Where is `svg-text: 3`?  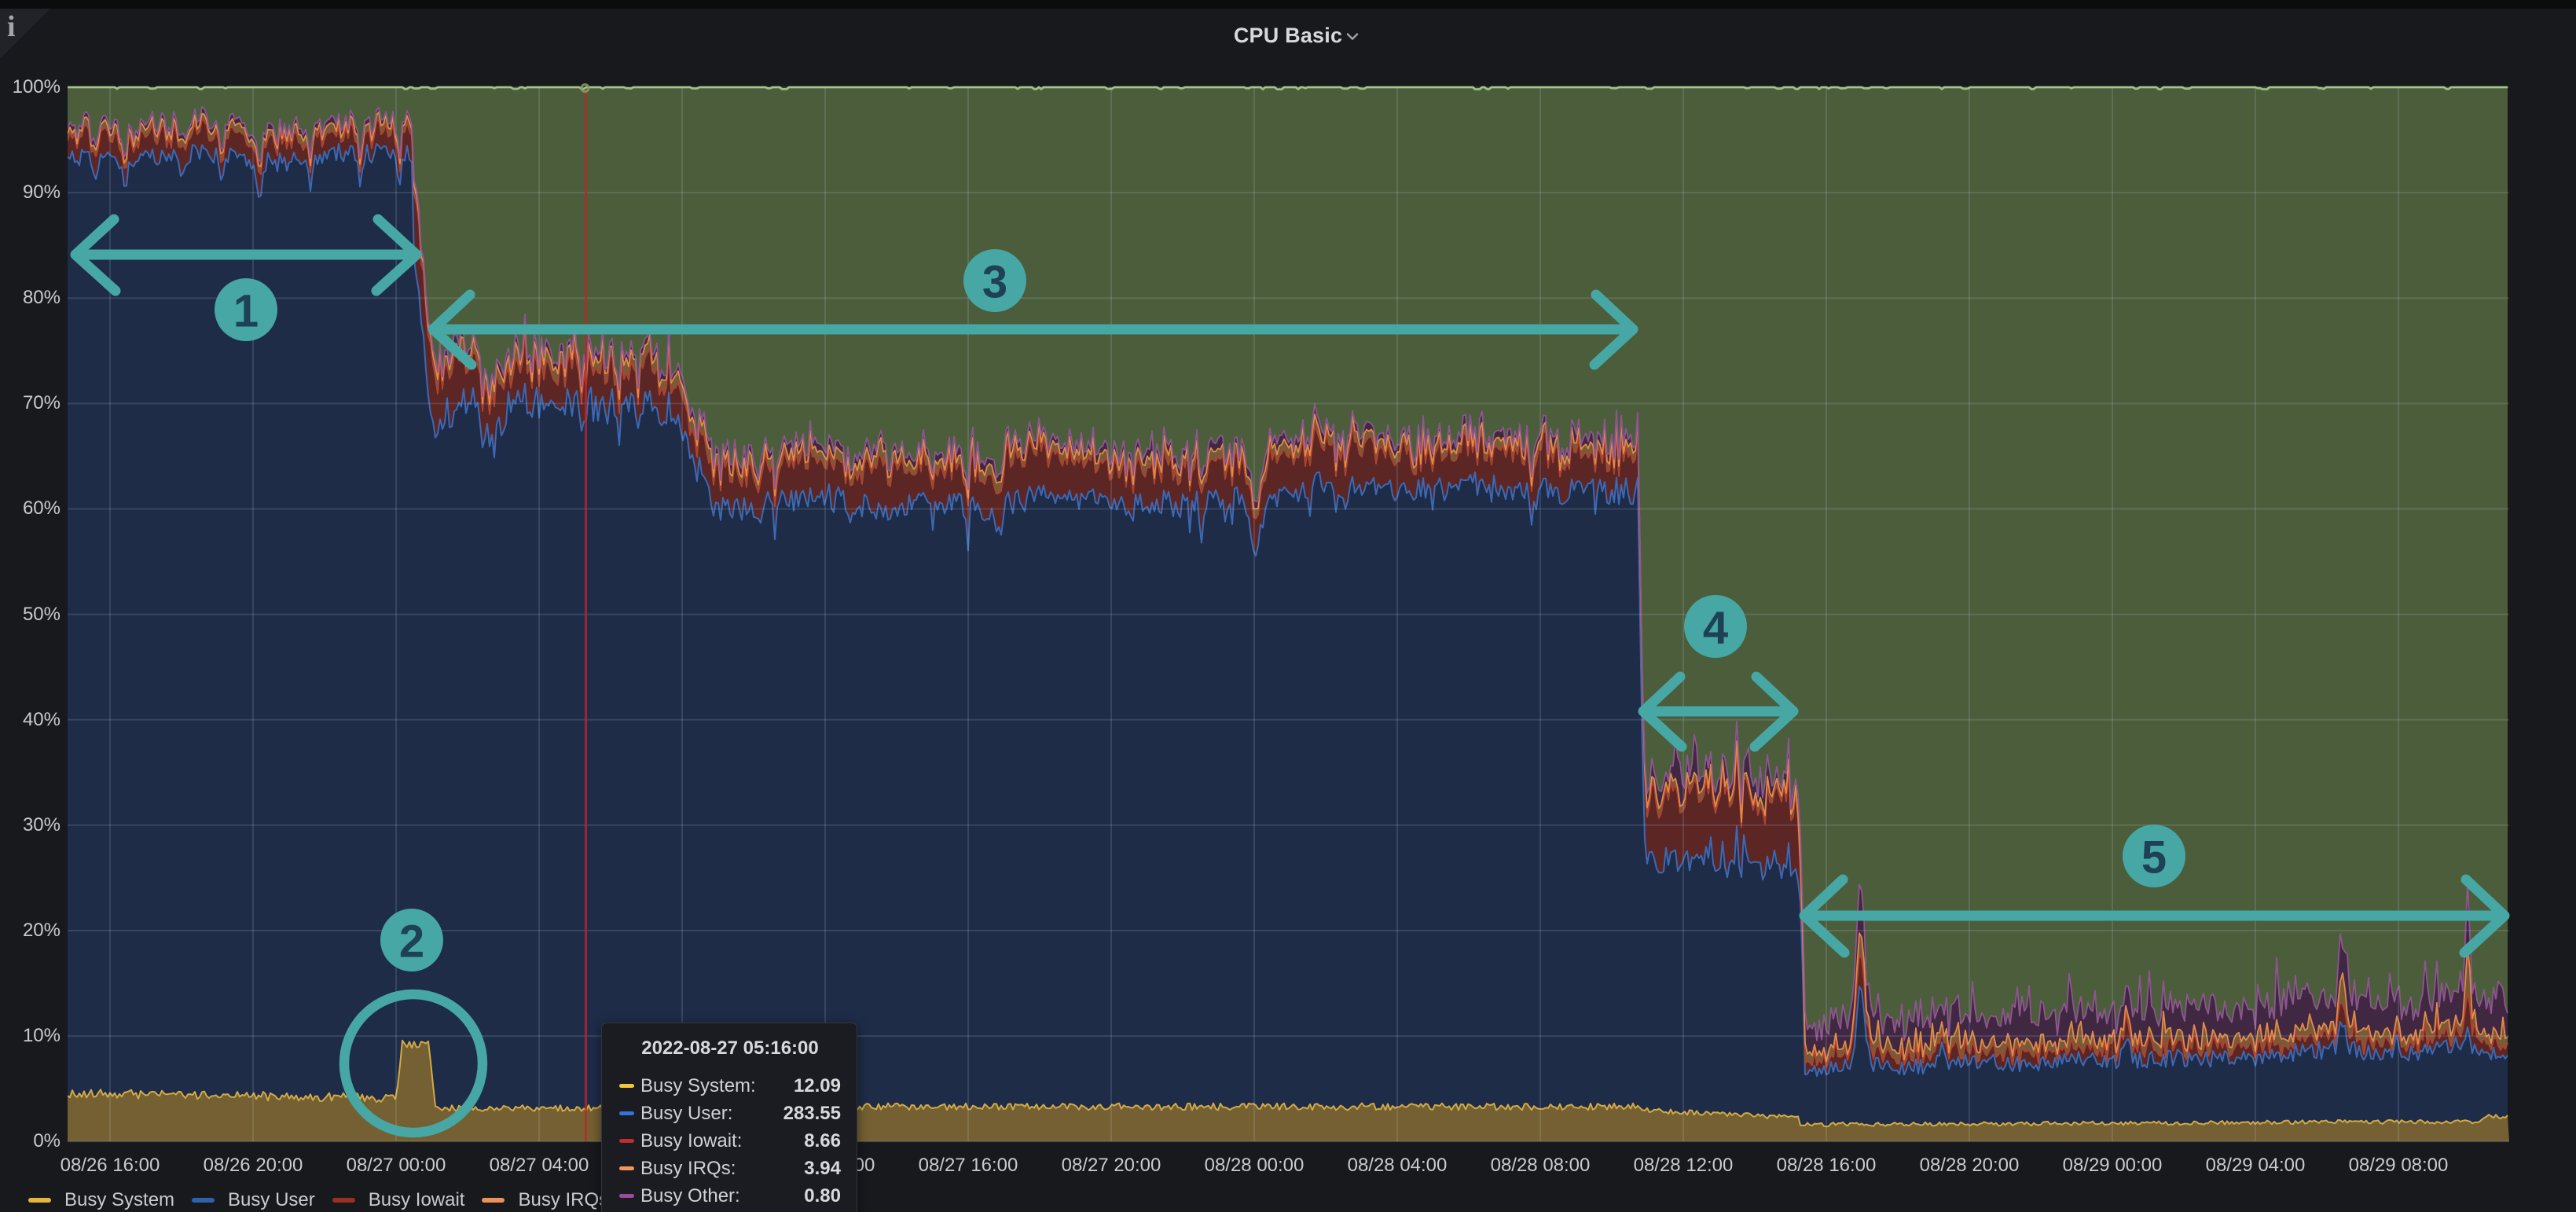
svg-text: 3 is located at coordinates (994, 282).